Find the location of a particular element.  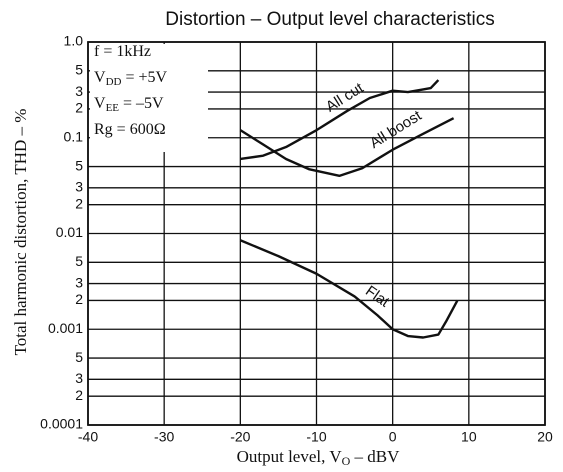

condition-main: Rg = 600Ω is located at coordinates (130, 129).